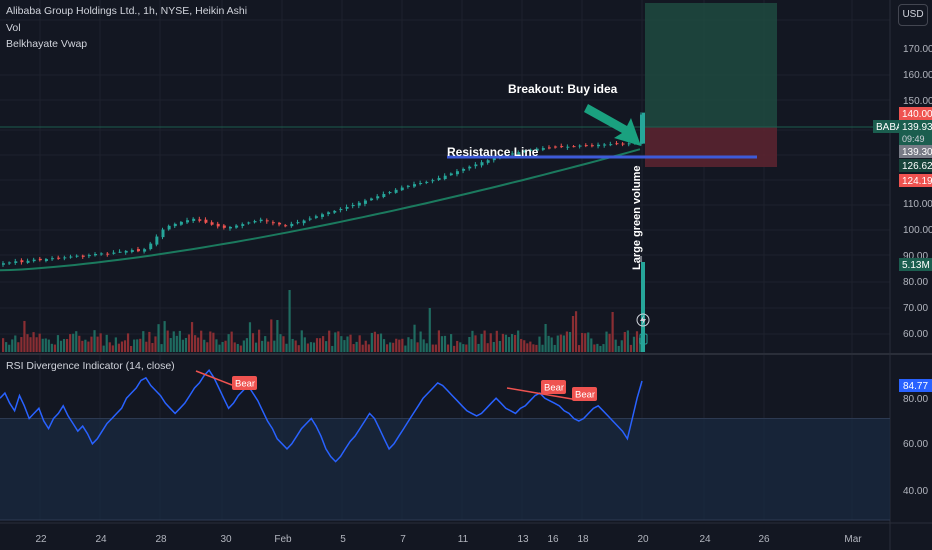 Image resolution: width=932 pixels, height=550 pixels. What do you see at coordinates (915, 151) in the screenshot?
I see `entry-badge` at bounding box center [915, 151].